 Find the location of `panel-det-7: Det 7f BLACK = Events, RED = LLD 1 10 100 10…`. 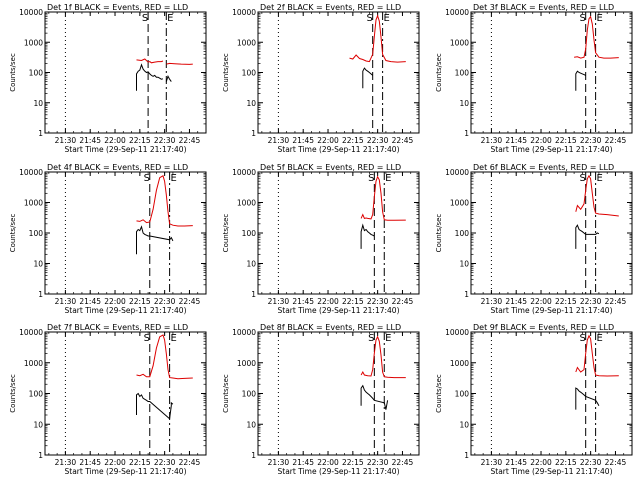

panel-det-7: Det 7f BLACK = Events, RED = LLD 1 10 100 10… is located at coordinates (108, 399).